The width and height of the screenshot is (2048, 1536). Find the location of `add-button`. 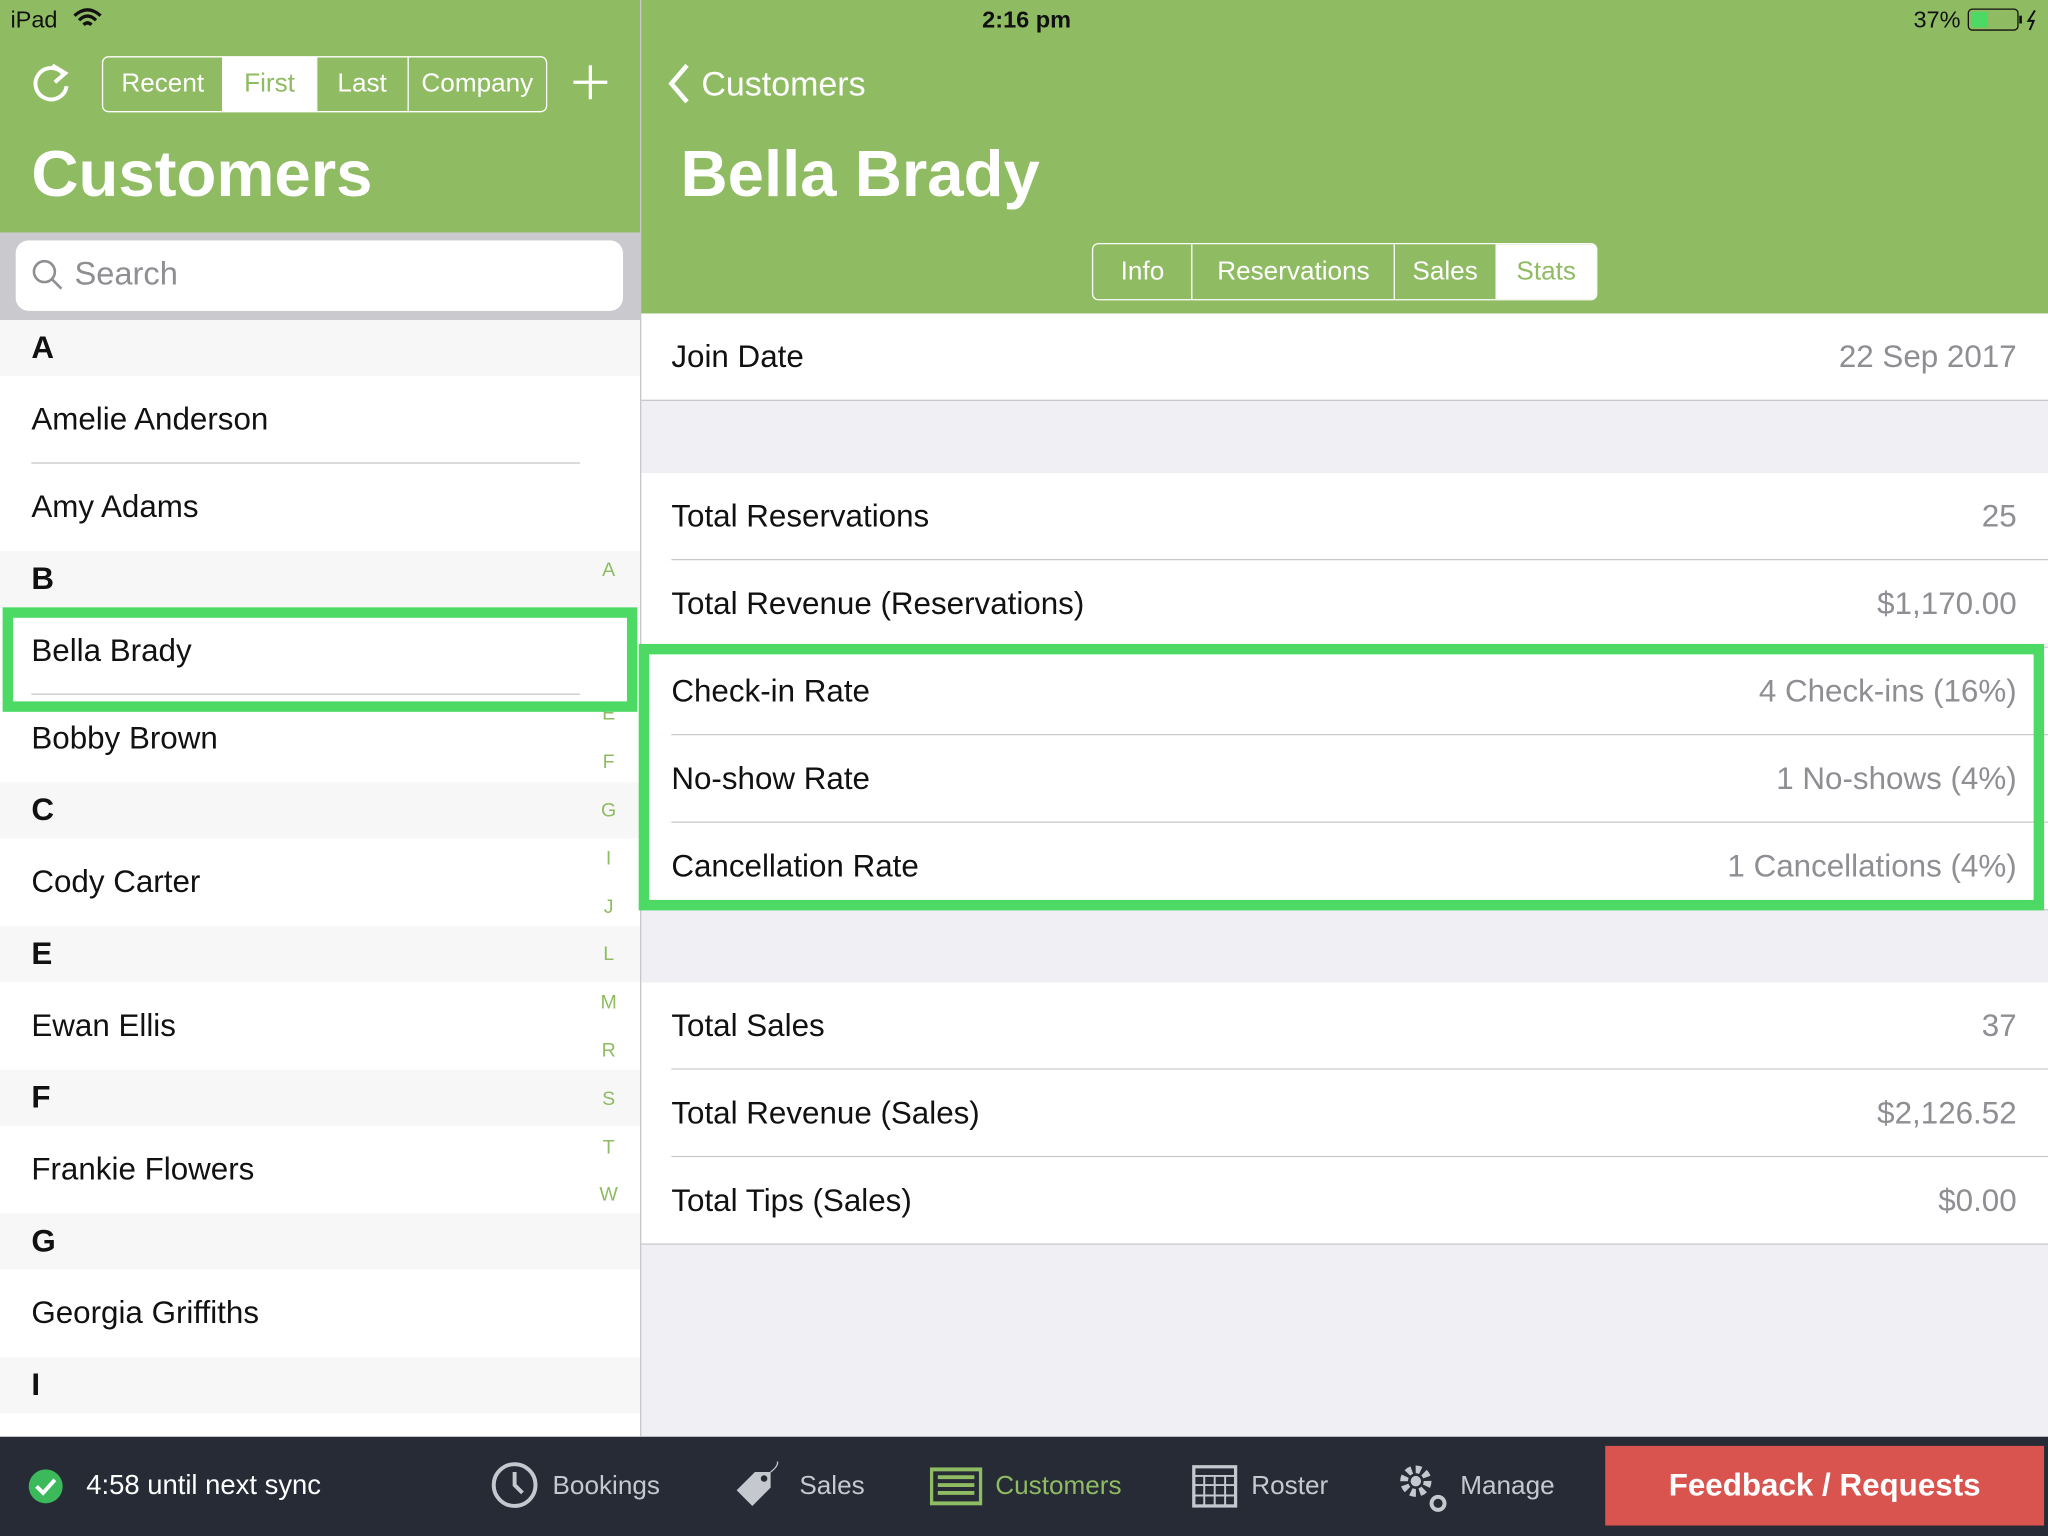

add-button is located at coordinates (590, 82).